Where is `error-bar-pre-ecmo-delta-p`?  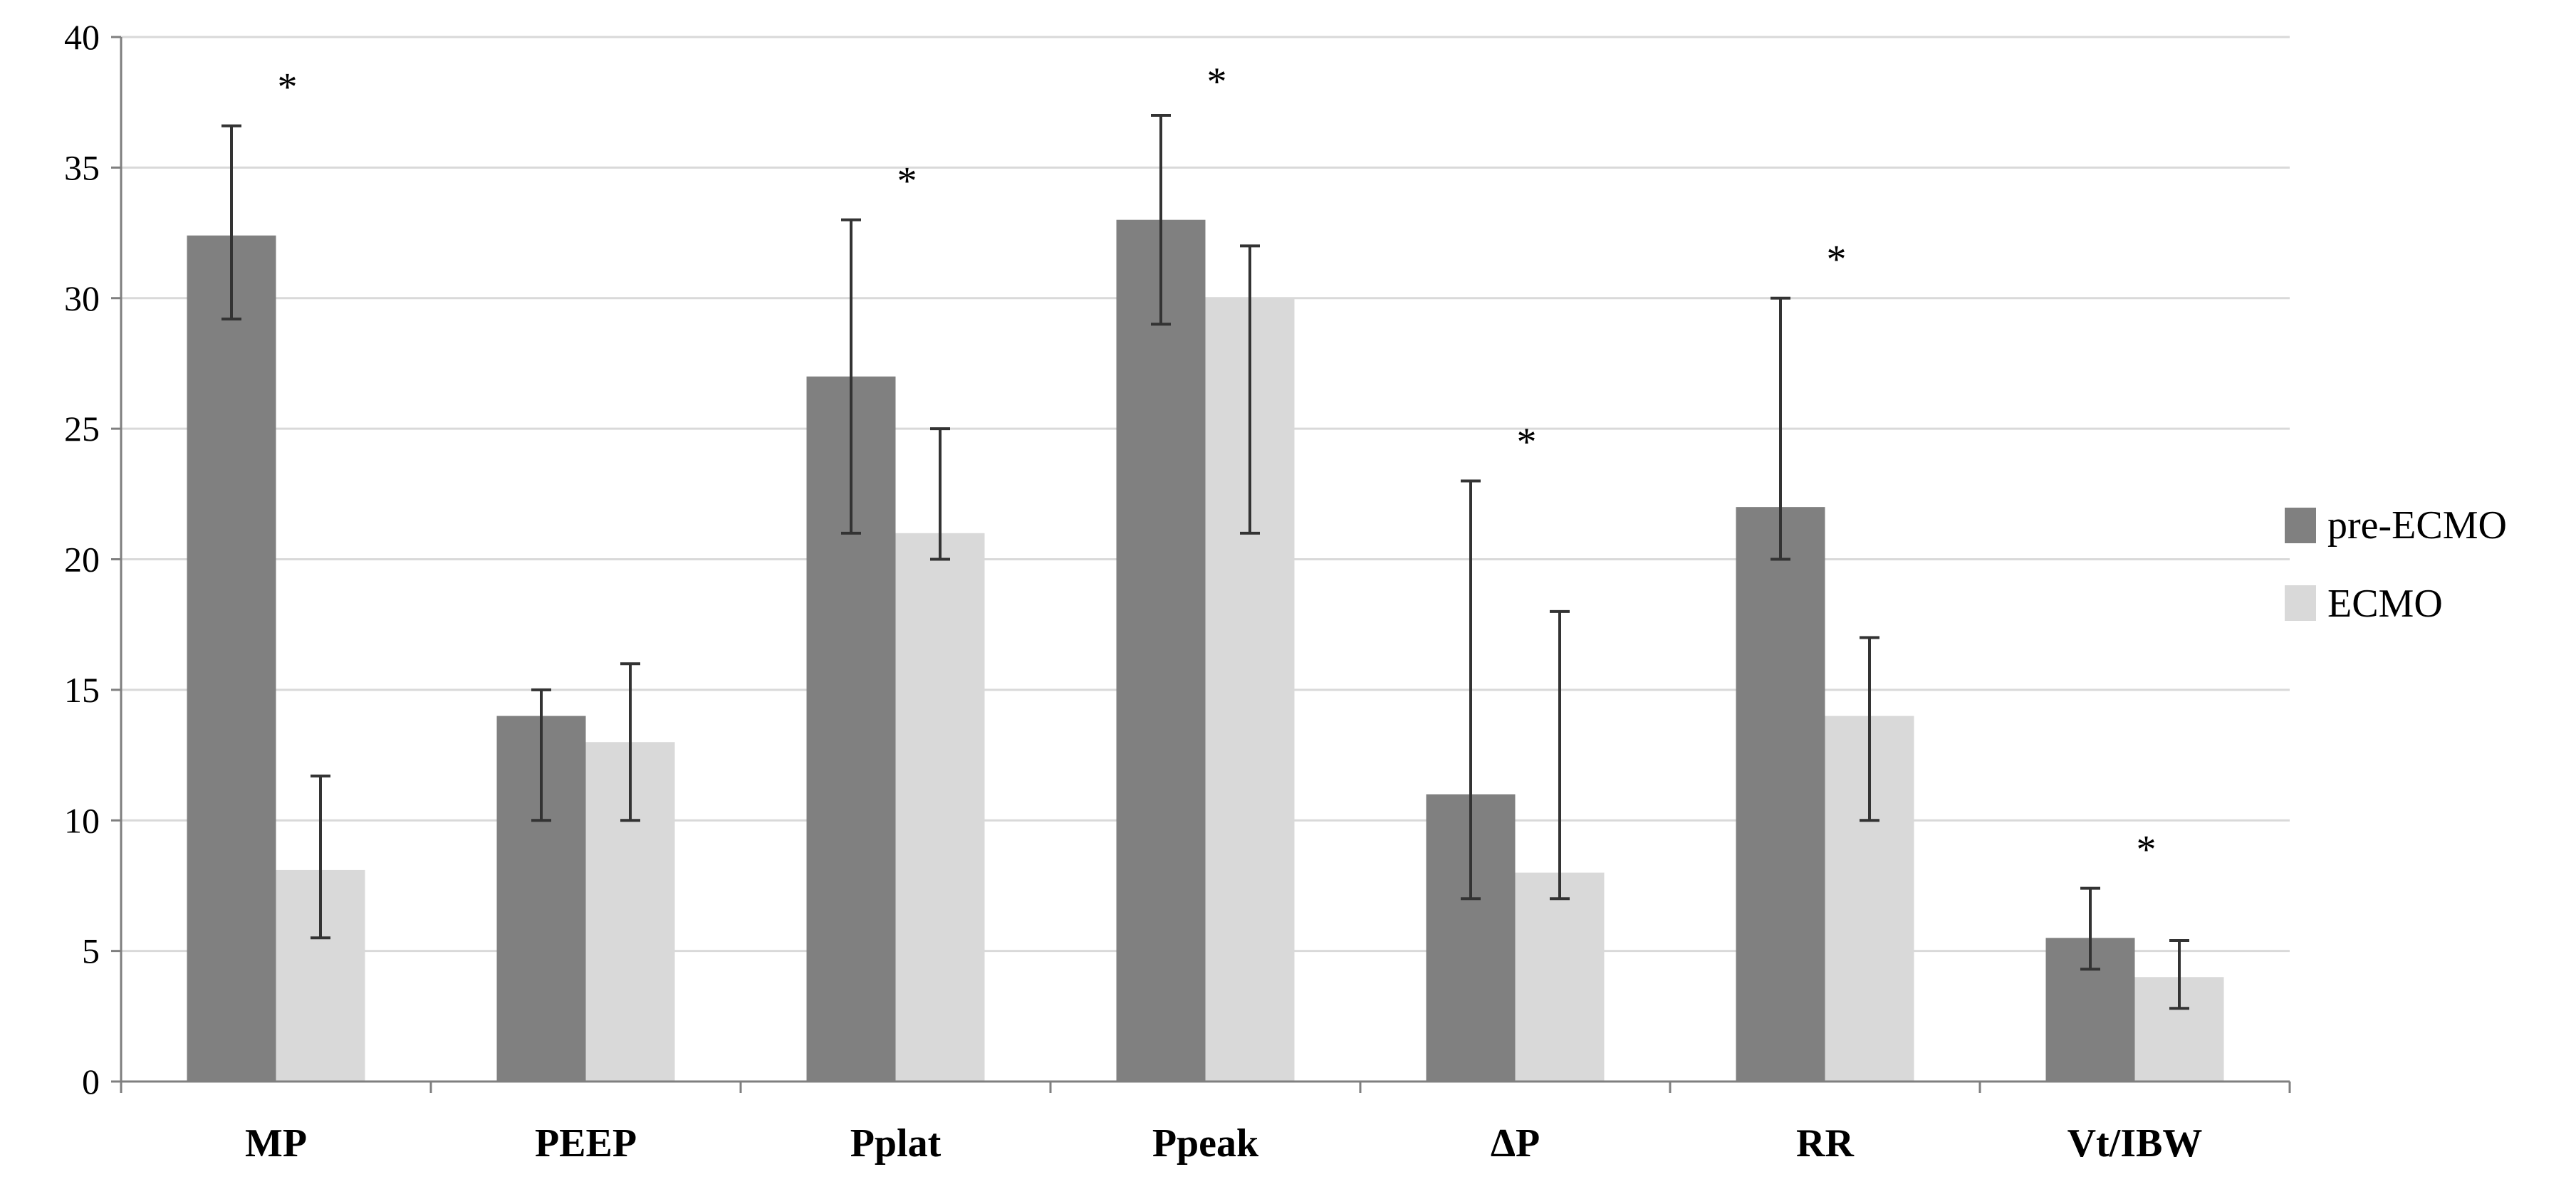 error-bar-pre-ecmo-delta-p is located at coordinates (1471, 690).